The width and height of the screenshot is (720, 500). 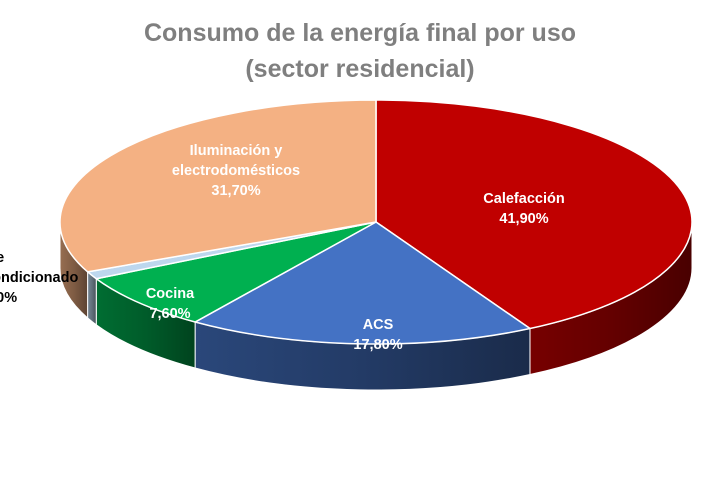 I want to click on data-label-aire-acondicionado: Aireacondicionado1,00%, so click(x=39, y=278).